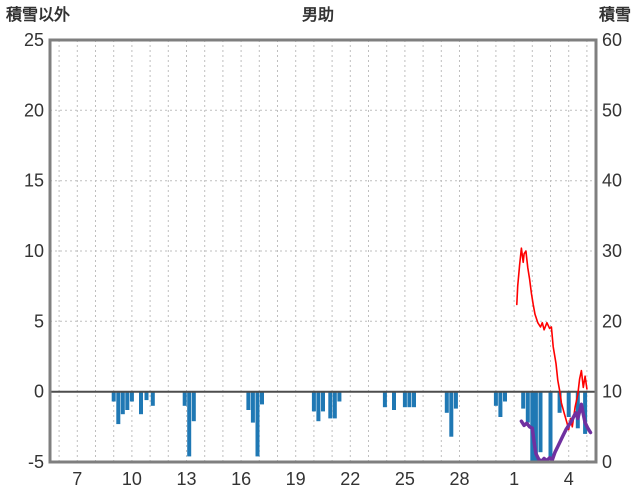 This screenshot has height=501, width=636. Describe the element at coordinates (612, 181) in the screenshot. I see `right-axis-tick-label: 40` at that location.